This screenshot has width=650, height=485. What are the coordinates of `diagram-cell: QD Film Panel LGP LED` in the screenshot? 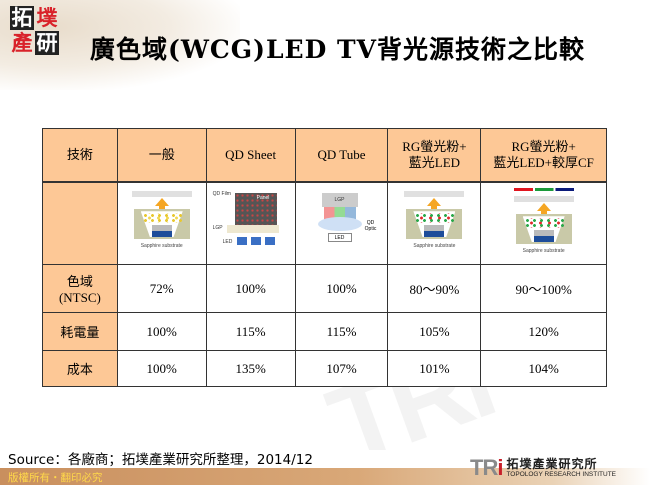 It's located at (250, 223).